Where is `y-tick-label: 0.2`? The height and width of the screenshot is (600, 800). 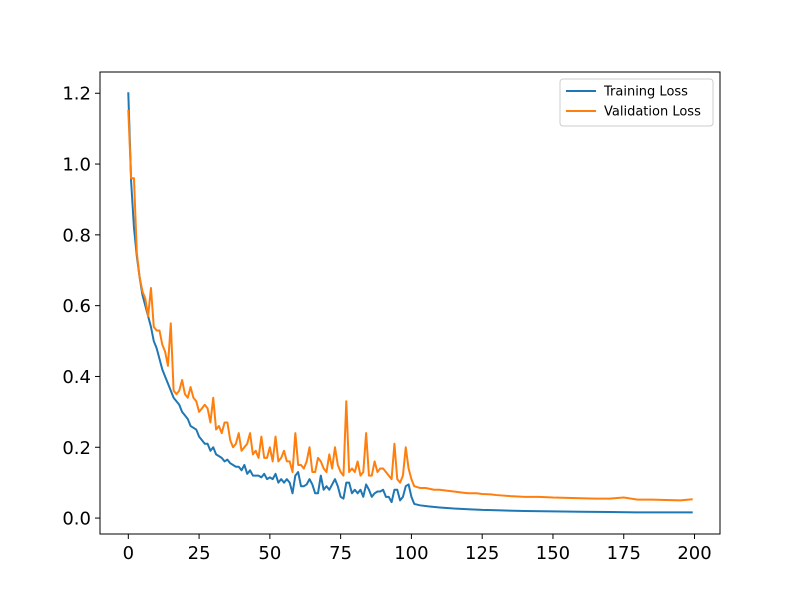 y-tick-label: 0.2 is located at coordinates (76, 448).